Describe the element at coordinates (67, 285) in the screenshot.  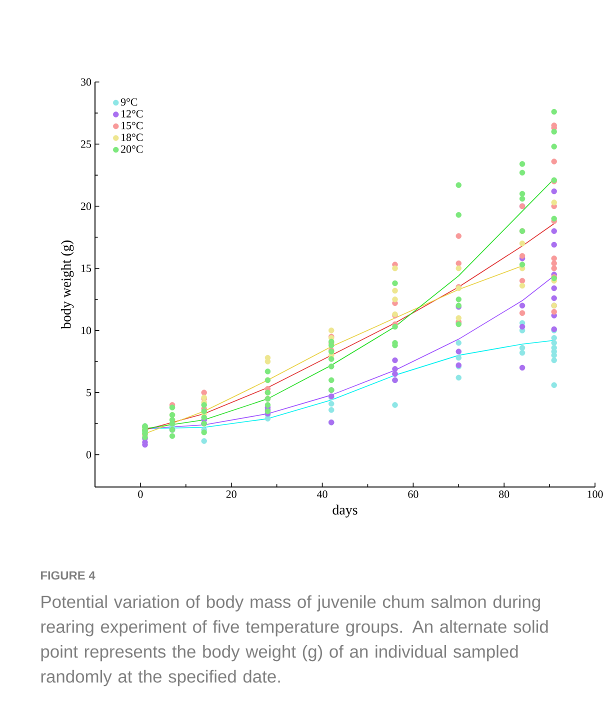
I see `y-axis-title: body weight (g)` at that location.